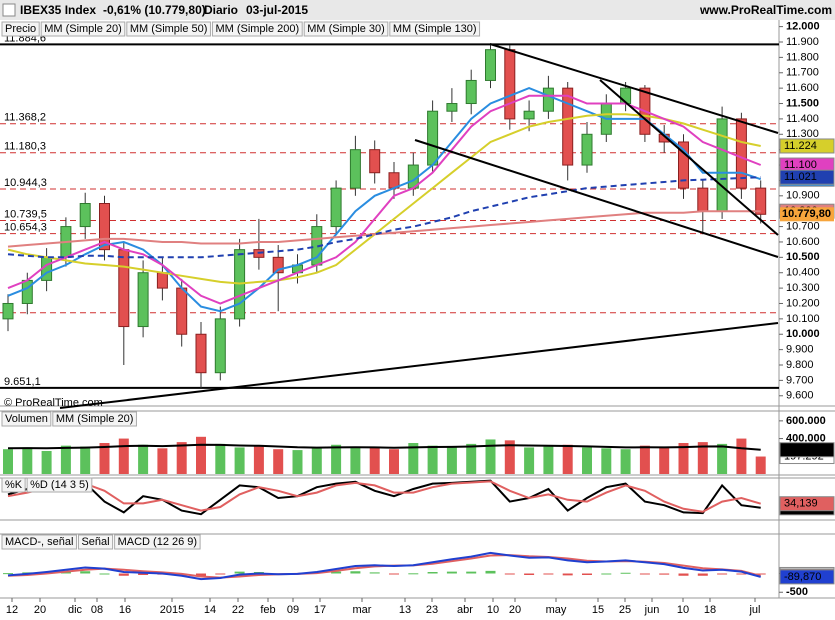 The height and width of the screenshot is (620, 835). I want to click on y-tick-label: 400.000, so click(806, 438).